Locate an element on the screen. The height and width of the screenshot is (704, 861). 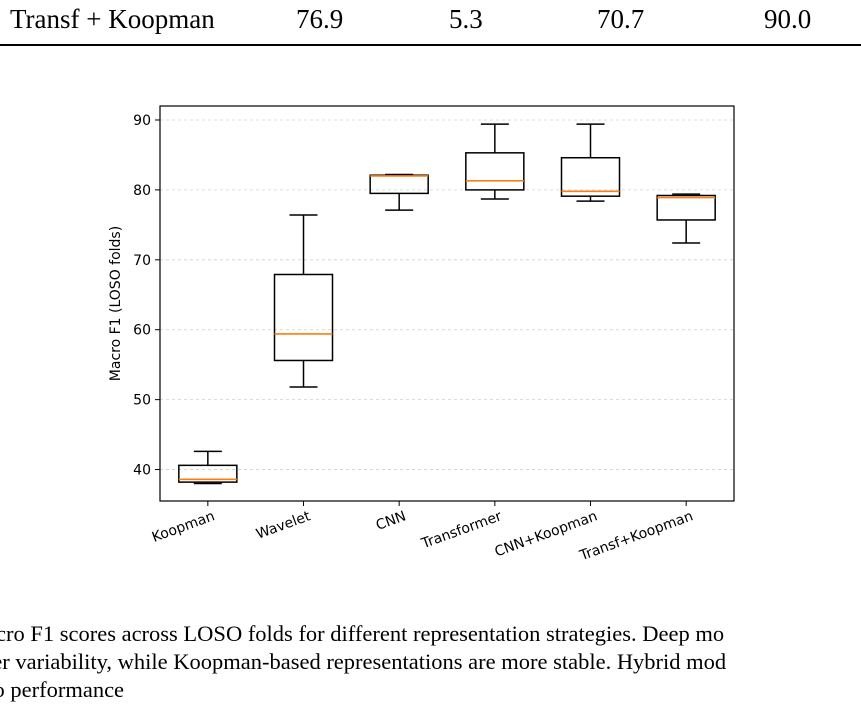
box-cnn-koopman is located at coordinates (590, 162).